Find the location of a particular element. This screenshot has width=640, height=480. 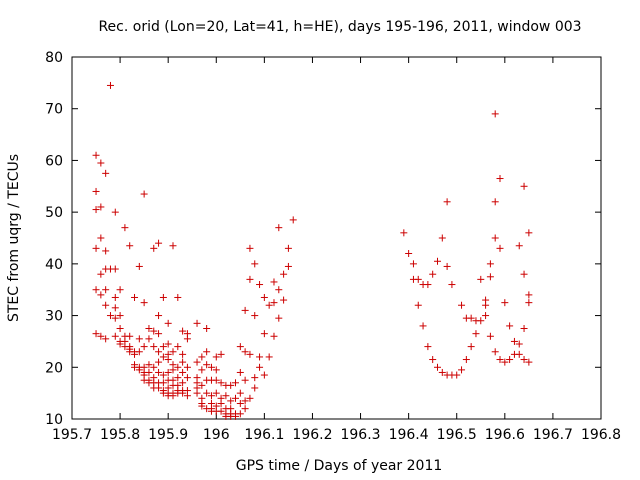

x-tick-label: 196.6 is located at coordinates (505, 435).